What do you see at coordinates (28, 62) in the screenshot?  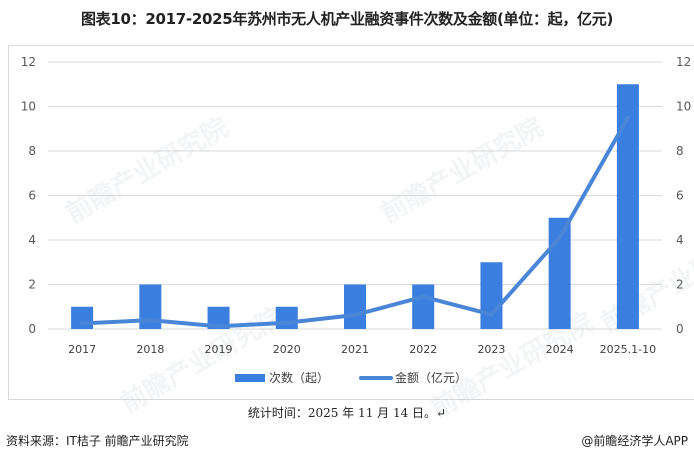 I see `y-tick-left: 12` at bounding box center [28, 62].